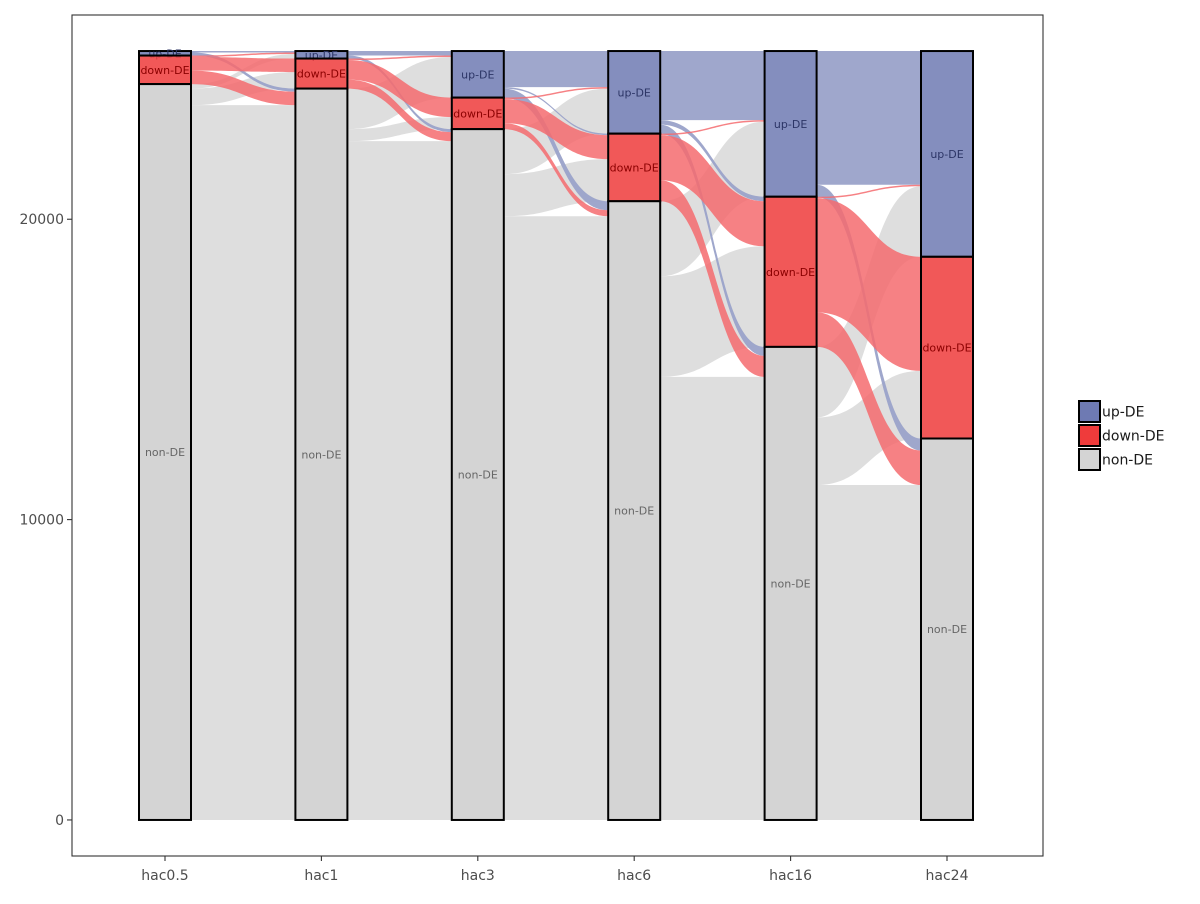 The height and width of the screenshot is (904, 1200). I want to click on stack-hac3: up-DE down-DE non-DE, so click(477, 435).